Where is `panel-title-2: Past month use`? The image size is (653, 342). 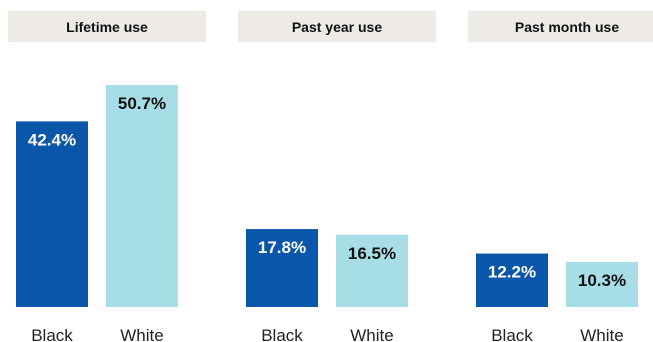
panel-title-2: Past month use is located at coordinates (567, 27).